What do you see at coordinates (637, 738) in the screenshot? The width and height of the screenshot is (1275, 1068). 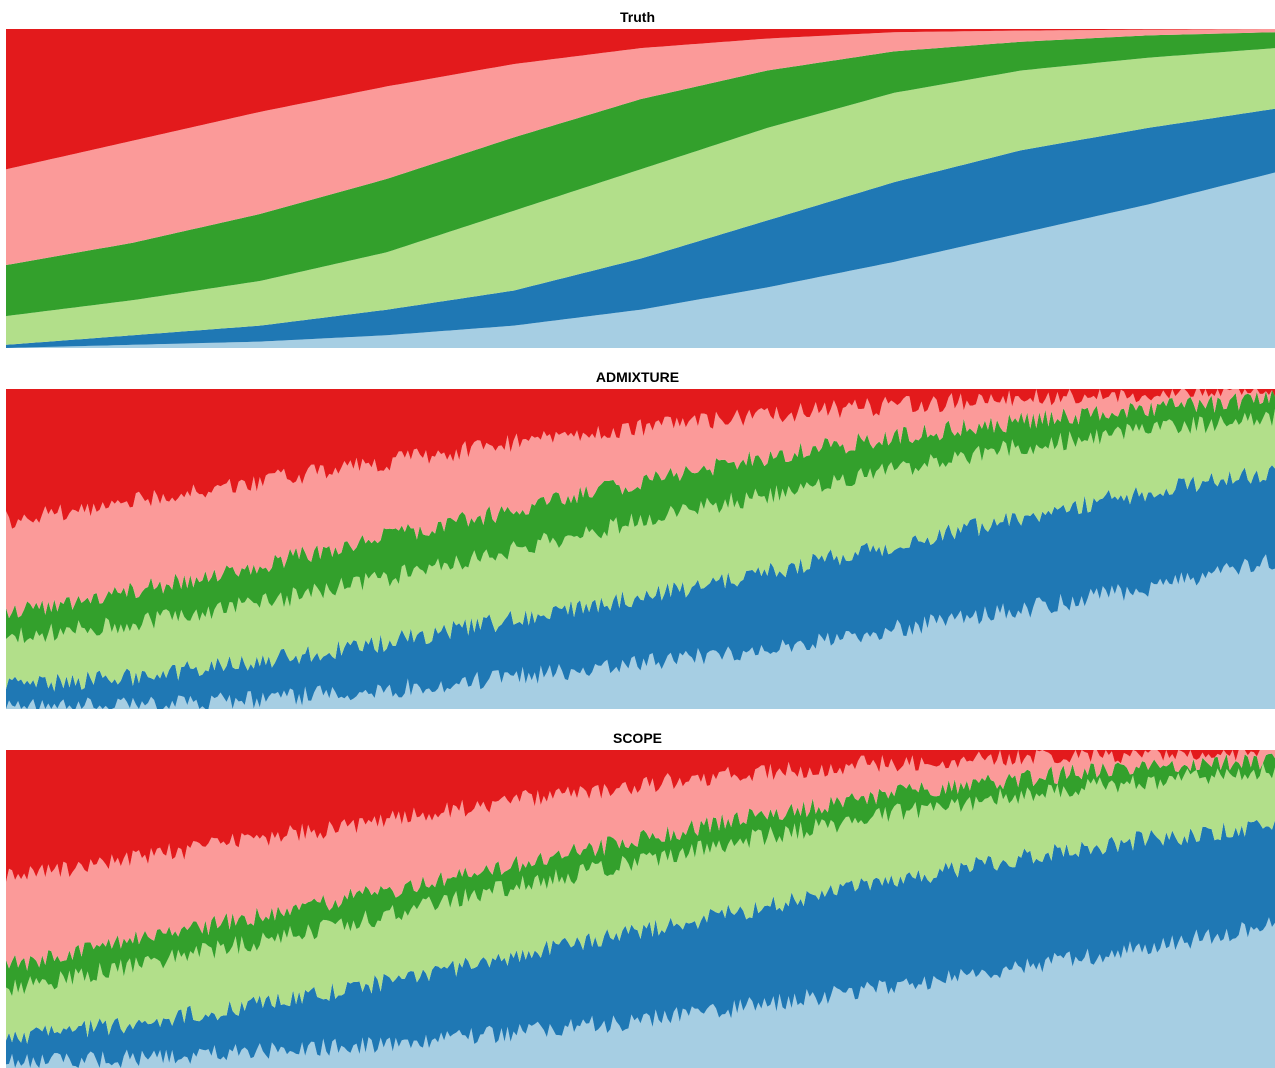 I see `chart-title: SCOPE` at bounding box center [637, 738].